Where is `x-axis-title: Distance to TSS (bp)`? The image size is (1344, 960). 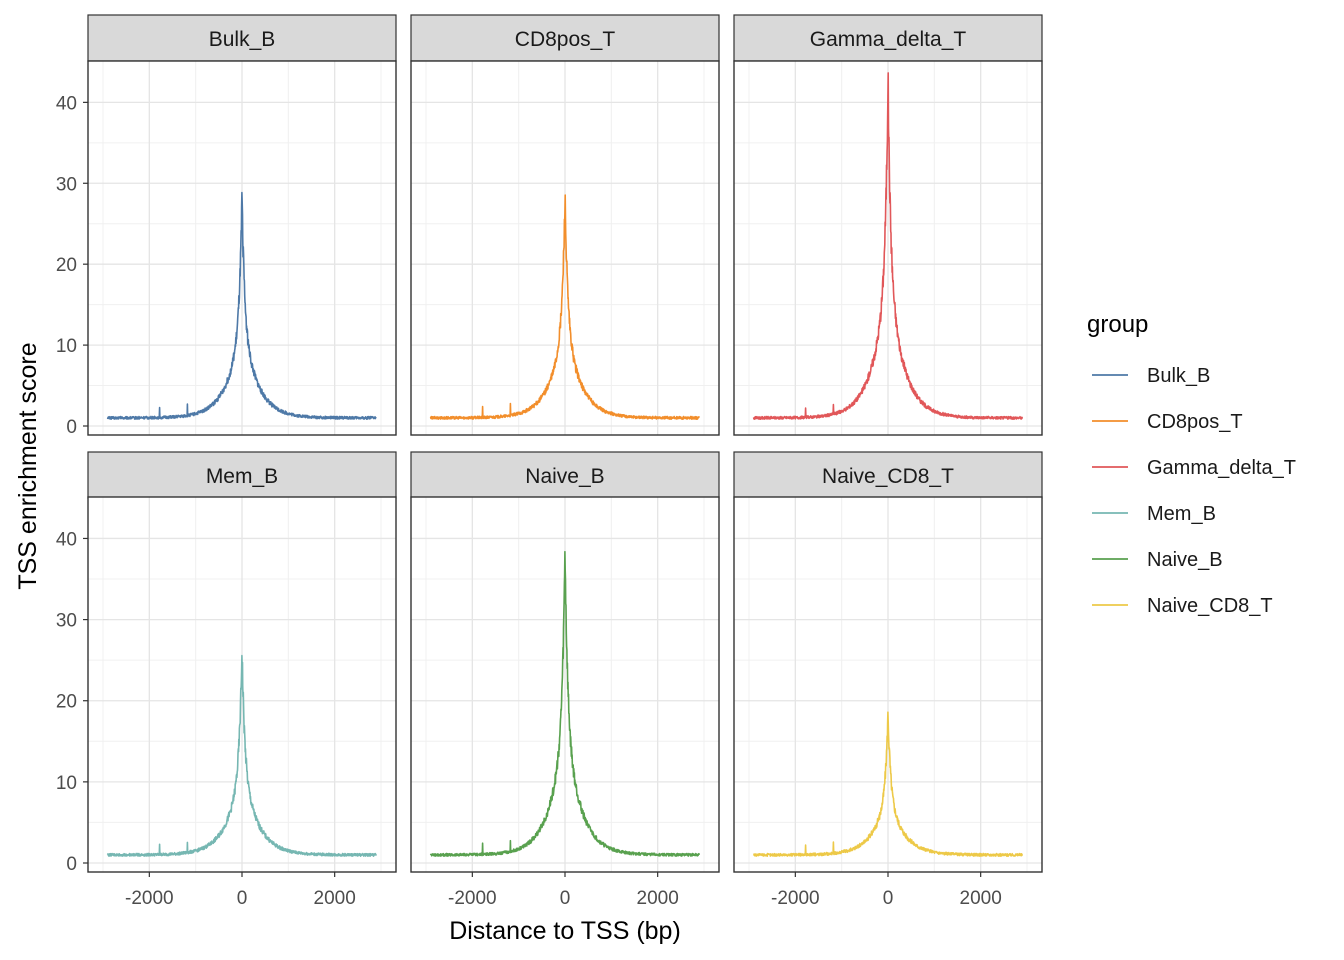
x-axis-title: Distance to TSS (bp) is located at coordinates (565, 931).